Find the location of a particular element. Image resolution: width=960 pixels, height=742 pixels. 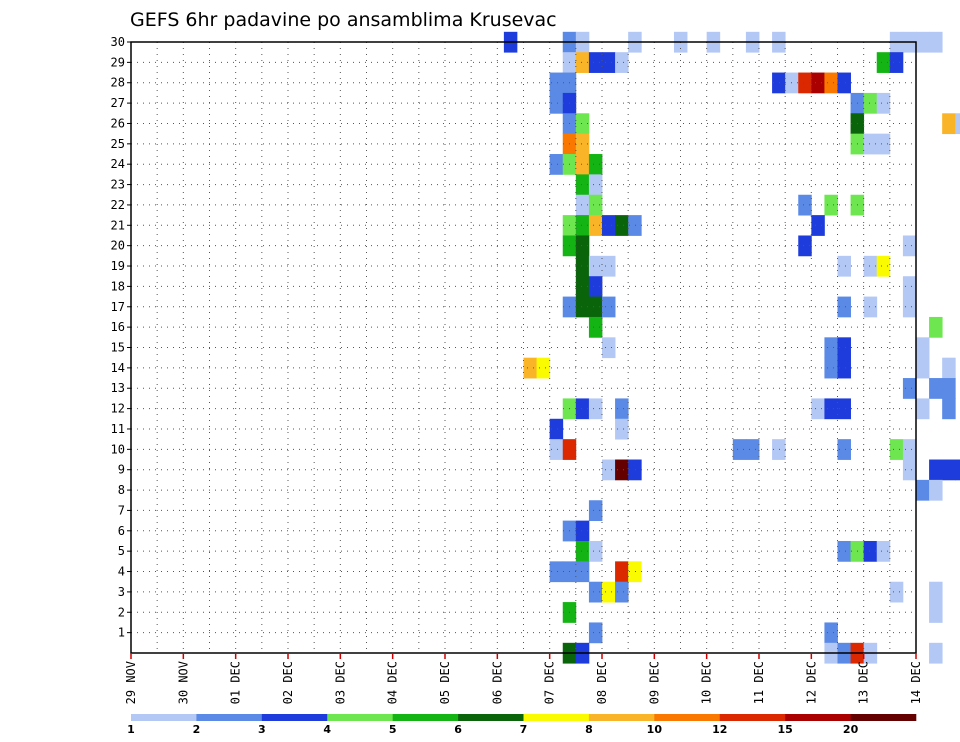

y-tick-label: 1 is located at coordinates (121, 633).